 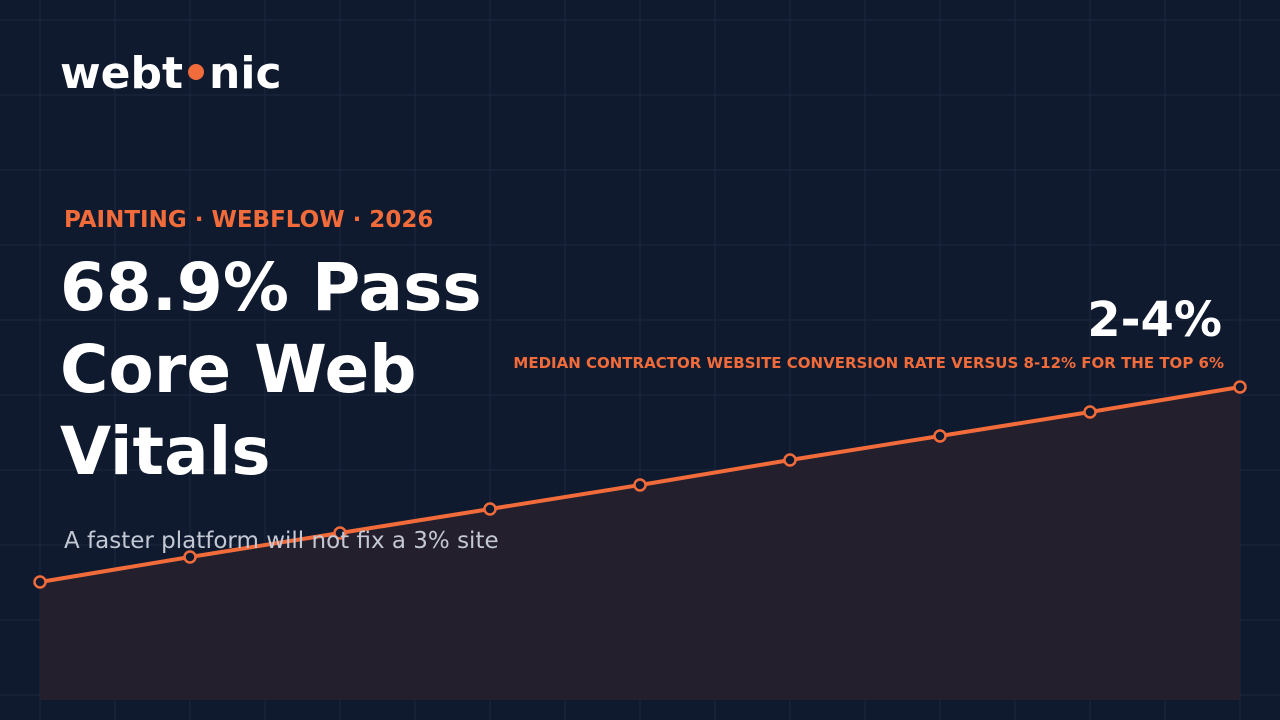 I want to click on title-line: Vitals, so click(x=165, y=451).